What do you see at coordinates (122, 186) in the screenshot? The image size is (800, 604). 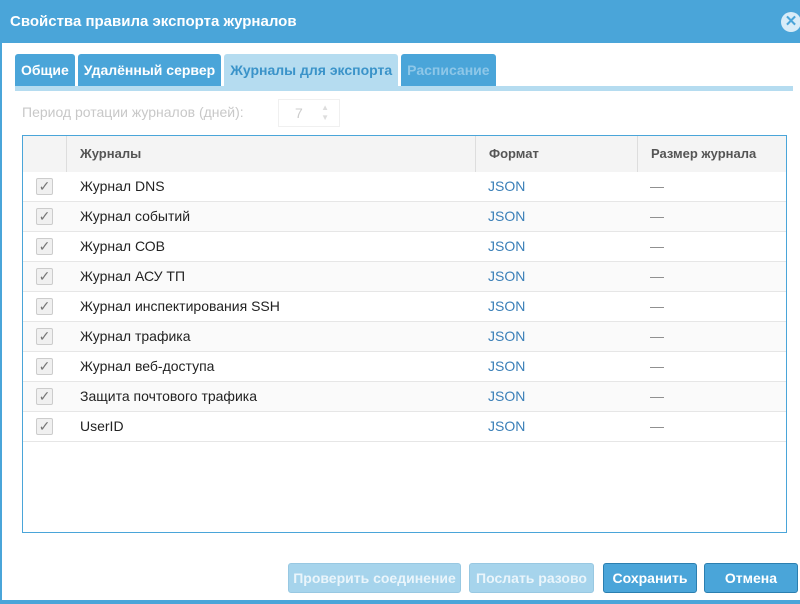 I see `log-name: Журнал DNS` at bounding box center [122, 186].